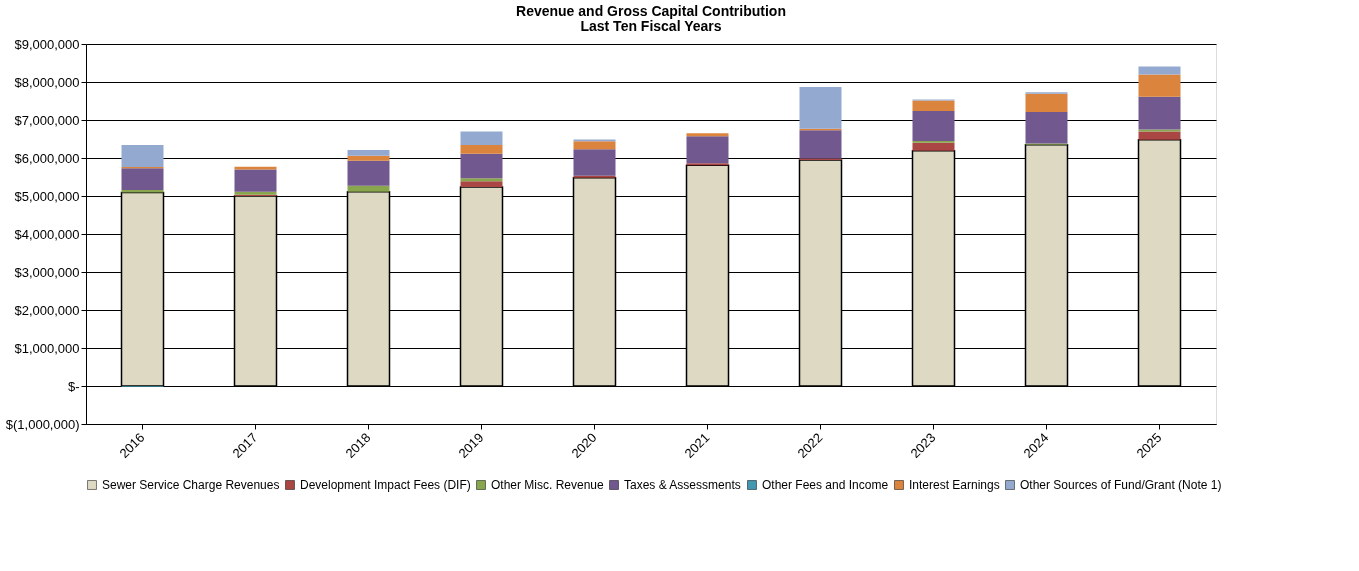 This screenshot has width=1359, height=571. Describe the element at coordinates (47, 44) in the screenshot. I see `y-tick-label: $9,000,000` at that location.